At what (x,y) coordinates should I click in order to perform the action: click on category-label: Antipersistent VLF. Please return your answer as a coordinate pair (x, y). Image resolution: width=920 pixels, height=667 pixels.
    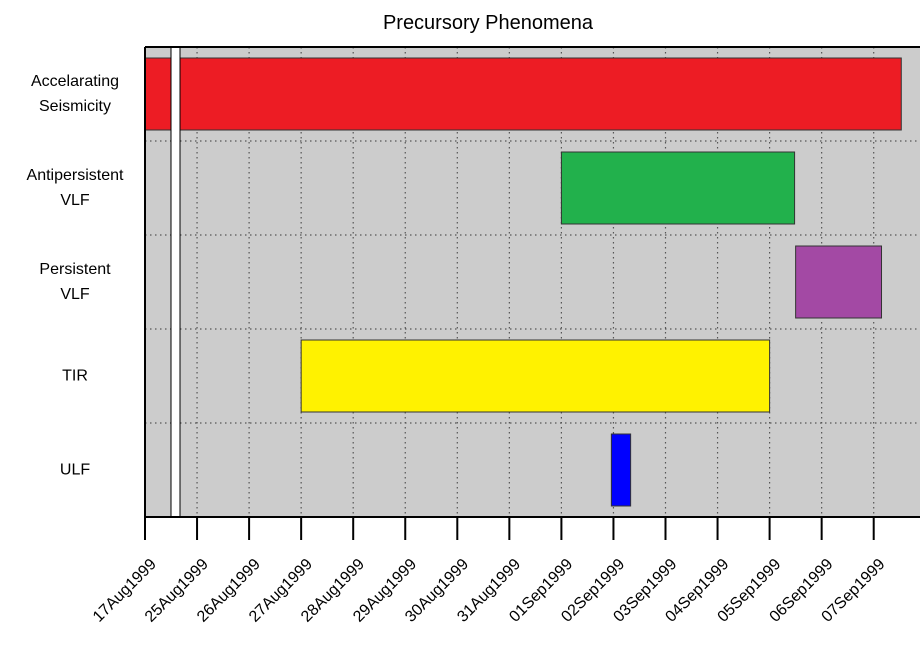
    Looking at the image, I should click on (75, 188).